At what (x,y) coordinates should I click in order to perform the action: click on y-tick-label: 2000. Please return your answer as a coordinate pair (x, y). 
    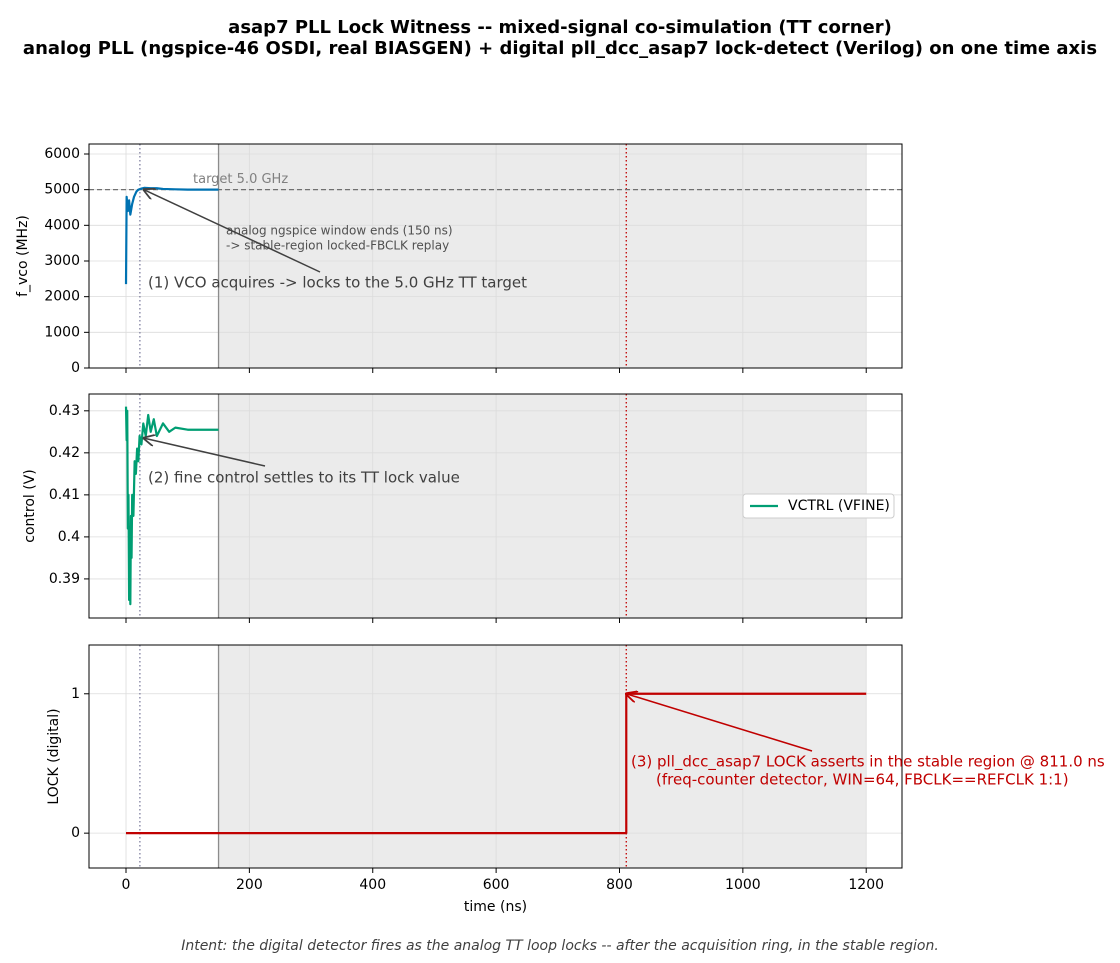
    Looking at the image, I should click on (62, 297).